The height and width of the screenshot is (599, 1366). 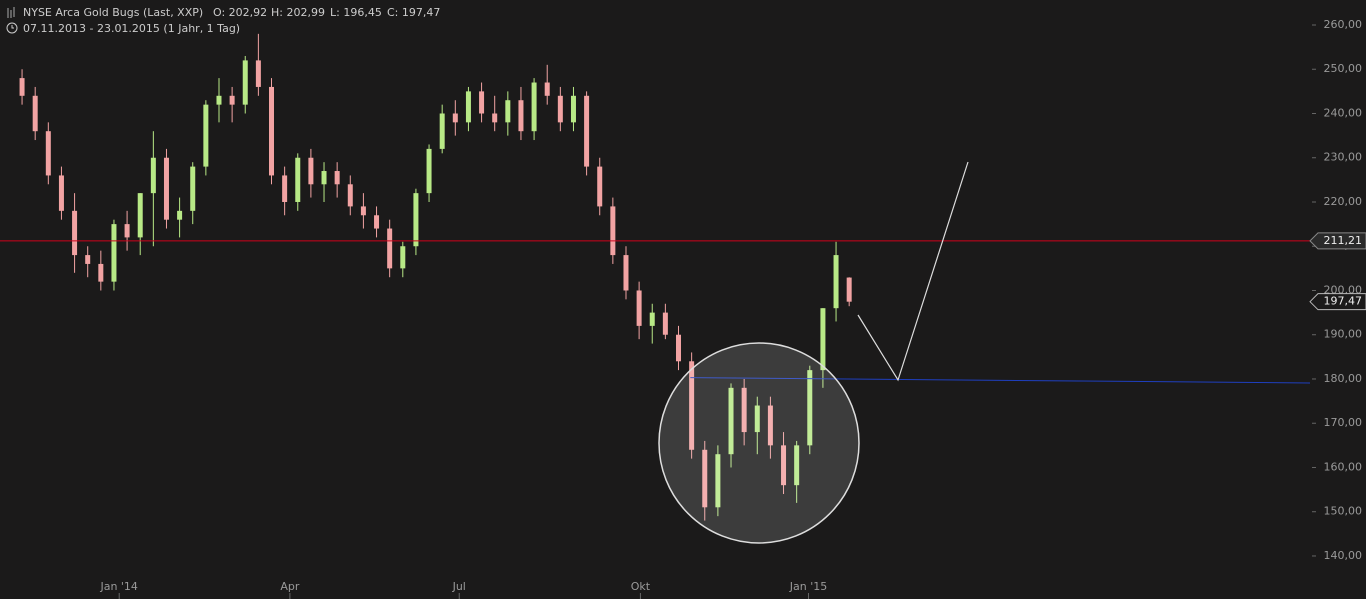 I want to click on x-tick-label: Jan '14, so click(x=118, y=586).